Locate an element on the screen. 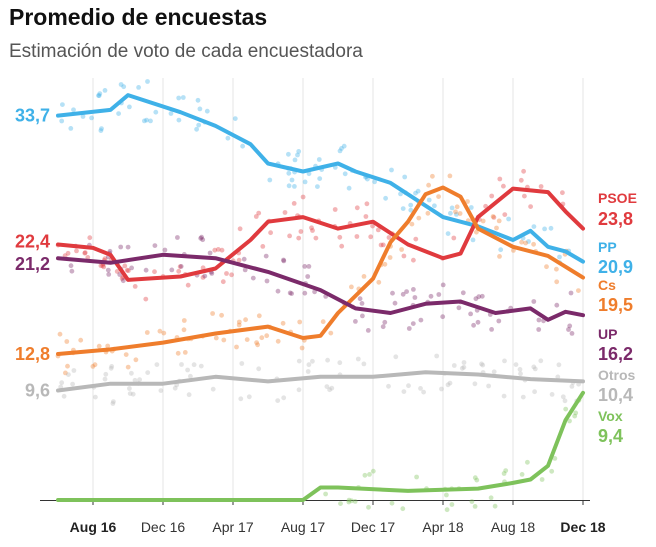  x-tick-label: Dec 16 is located at coordinates (163, 527).